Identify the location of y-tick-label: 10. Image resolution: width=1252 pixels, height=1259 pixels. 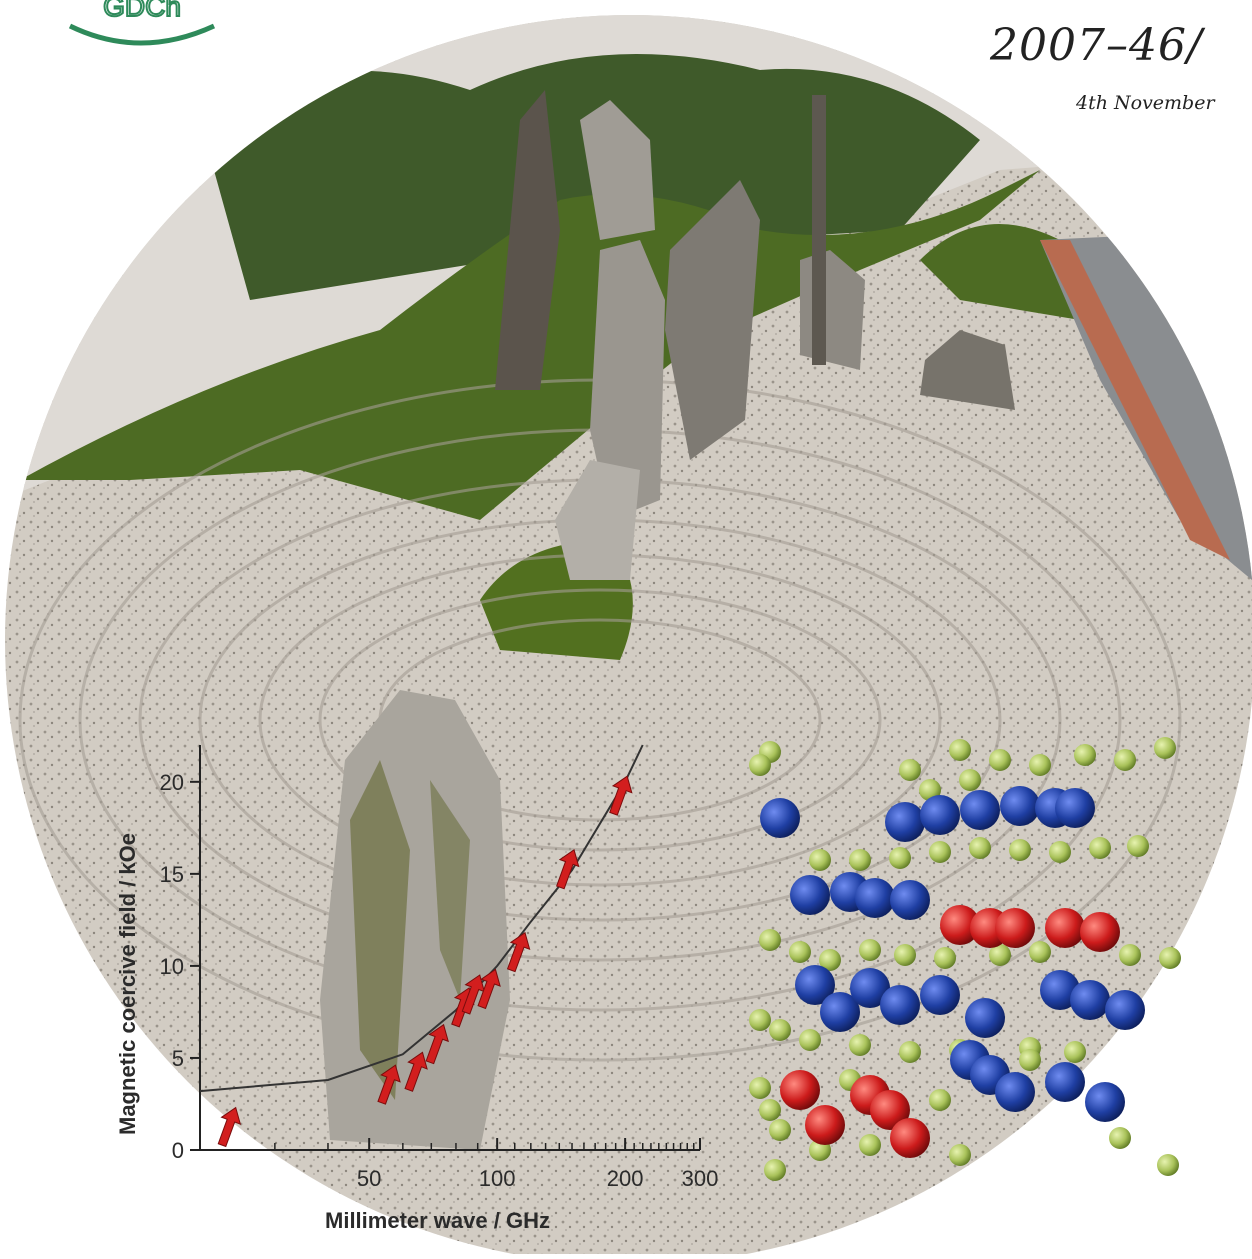
(172, 966).